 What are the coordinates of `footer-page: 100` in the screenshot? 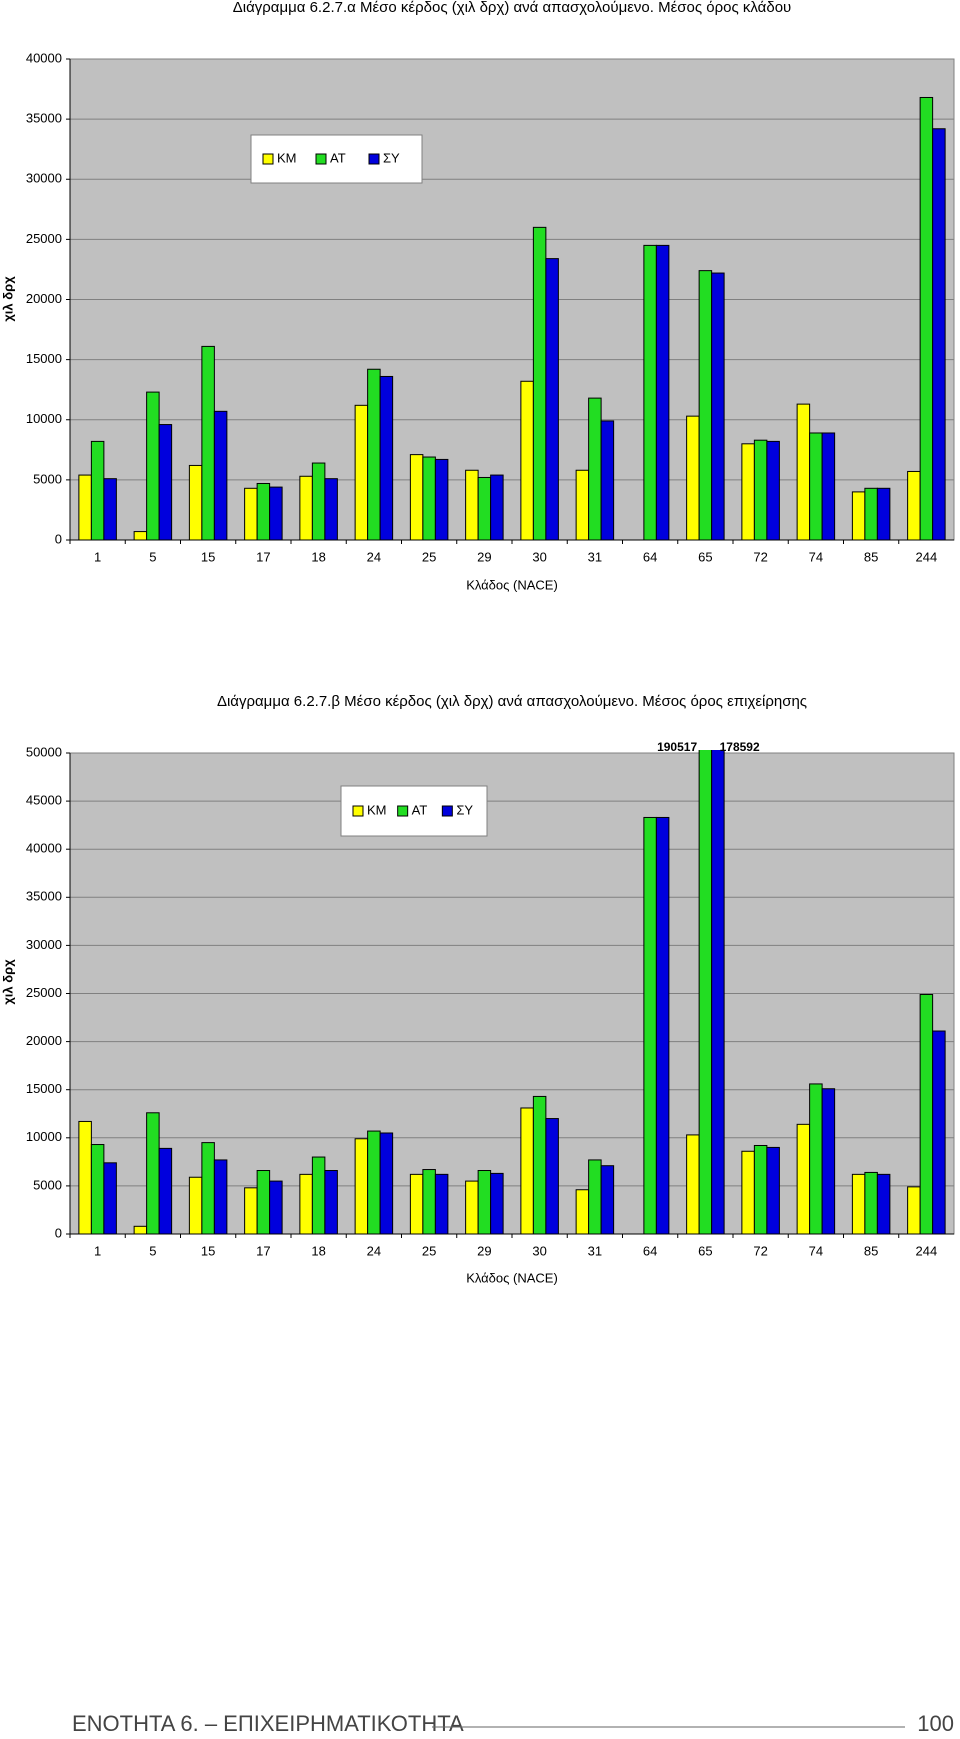 It's located at (935, 1723).